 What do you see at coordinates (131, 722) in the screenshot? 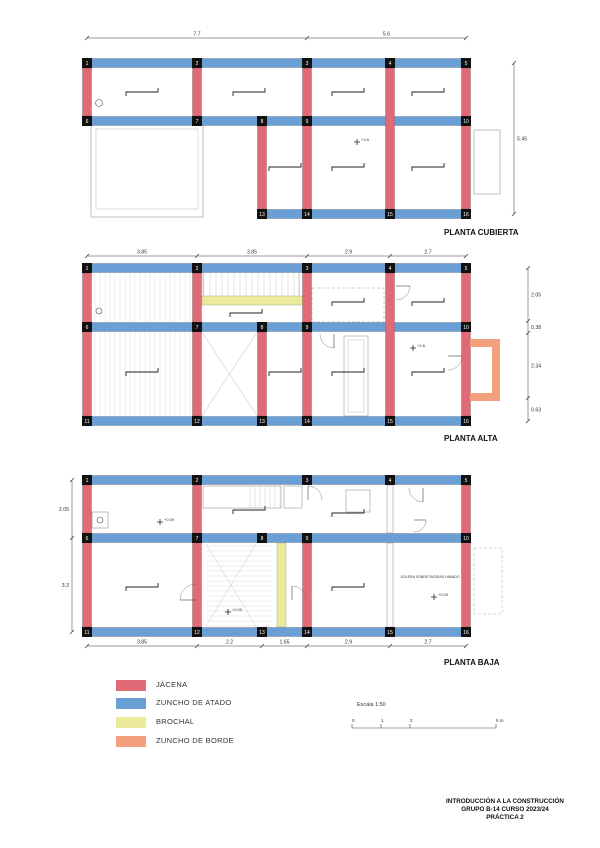
I see `legend-swatch-brochal` at bounding box center [131, 722].